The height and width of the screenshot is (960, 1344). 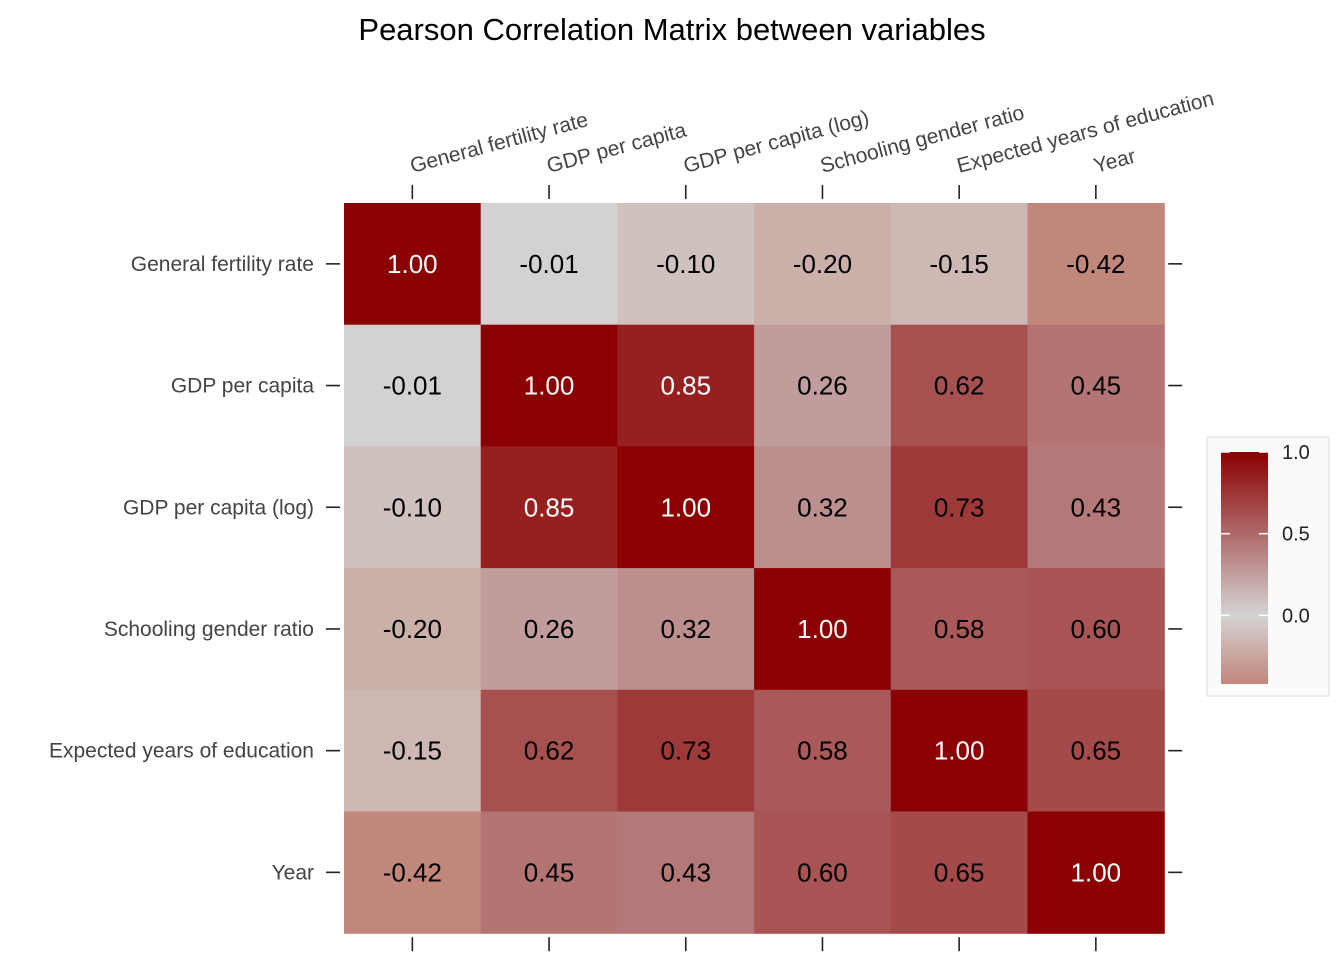 I want to click on y-tick-label: Expected years of education, so click(x=181, y=751).